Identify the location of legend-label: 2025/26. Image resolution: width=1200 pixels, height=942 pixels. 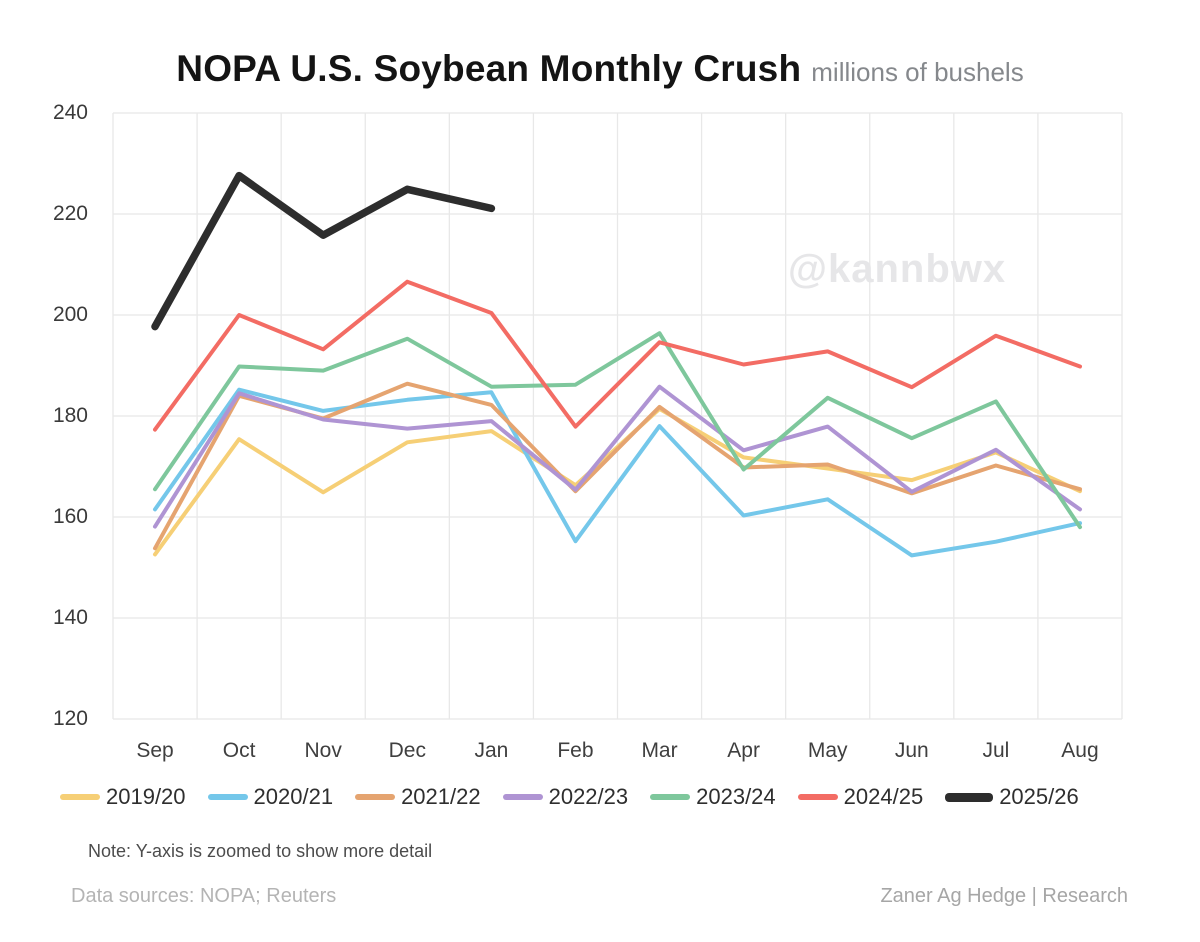
(1039, 796).